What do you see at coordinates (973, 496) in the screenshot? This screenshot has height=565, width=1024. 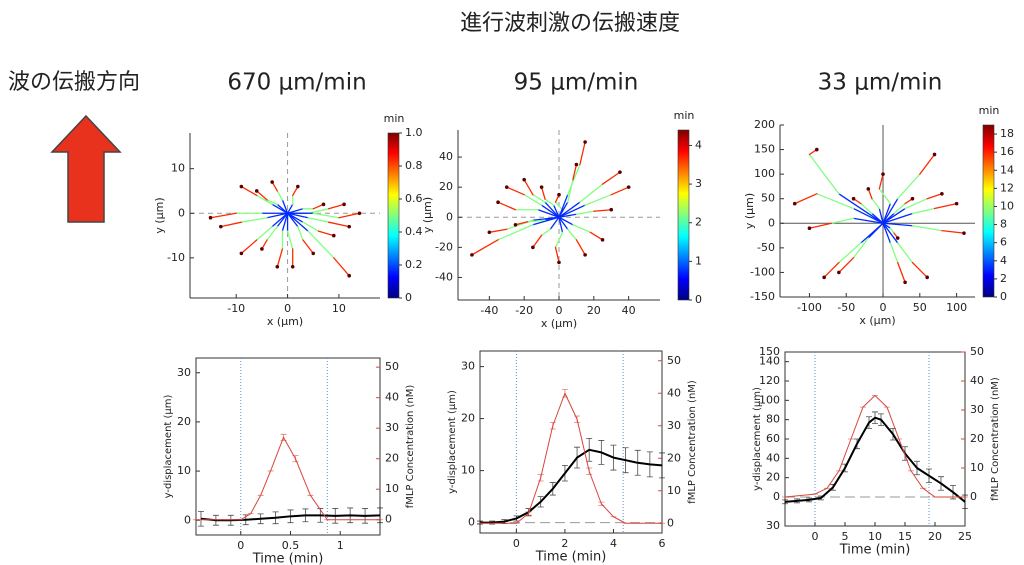 I see `y2-tick-label: 0` at bounding box center [973, 496].